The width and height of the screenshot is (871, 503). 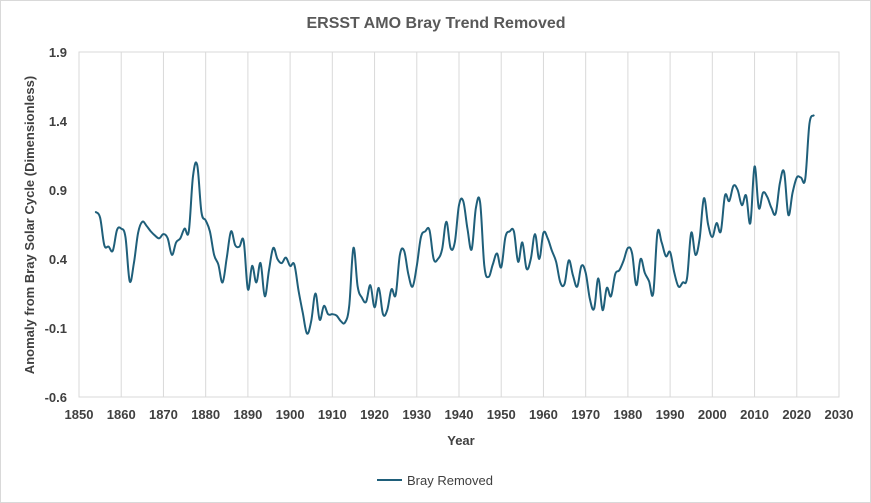 I want to click on x-tick-label: 1900, so click(x=290, y=414).